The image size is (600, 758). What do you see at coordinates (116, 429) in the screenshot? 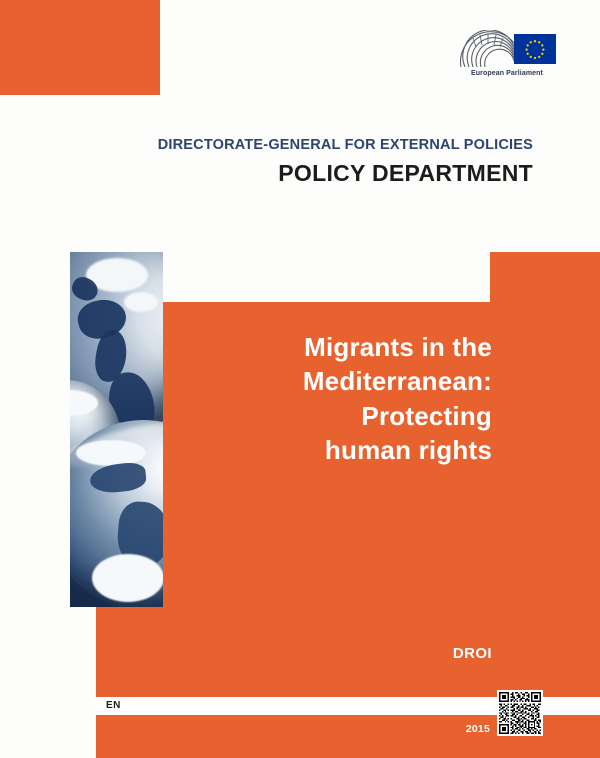
I see `globe-image` at bounding box center [116, 429].